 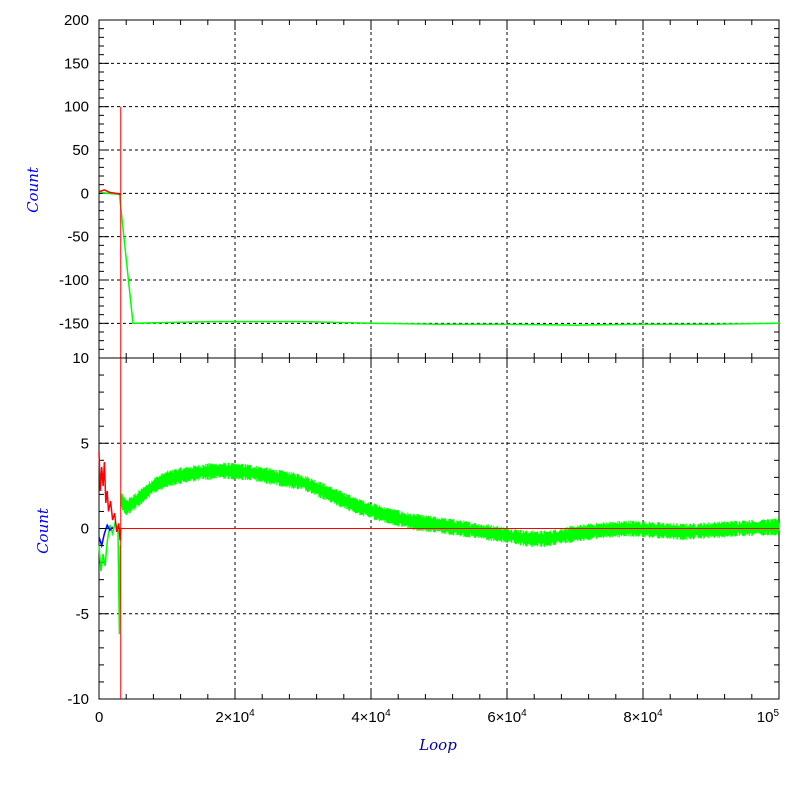 What do you see at coordinates (74, 323) in the screenshot?
I see `y-tick-label: -150` at bounding box center [74, 323].